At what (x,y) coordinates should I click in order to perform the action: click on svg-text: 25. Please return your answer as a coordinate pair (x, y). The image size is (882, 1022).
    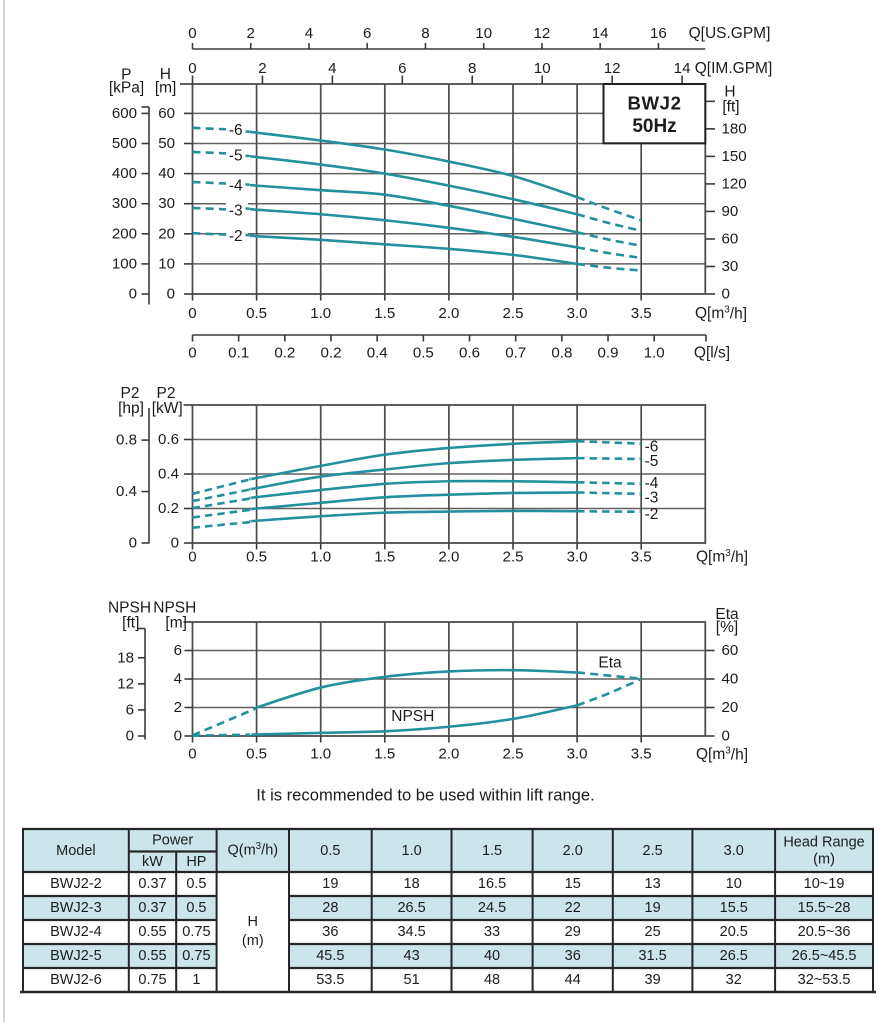
    Looking at the image, I should click on (653, 932).